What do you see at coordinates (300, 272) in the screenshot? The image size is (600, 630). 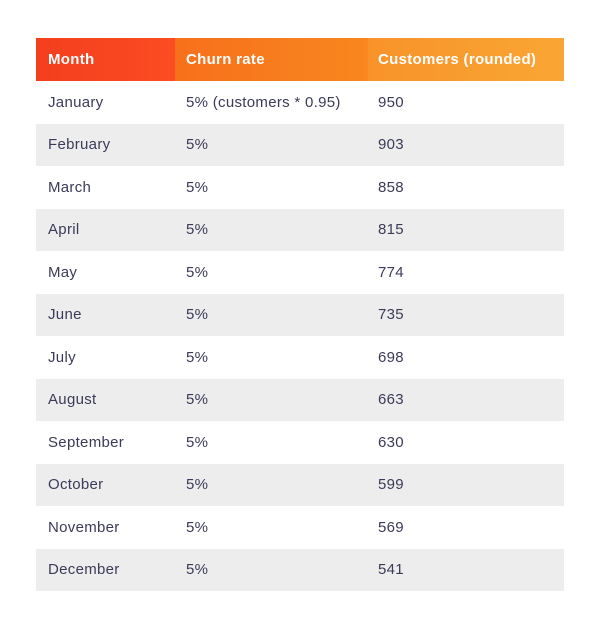 I see `table-row: May 5% 774` at bounding box center [300, 272].